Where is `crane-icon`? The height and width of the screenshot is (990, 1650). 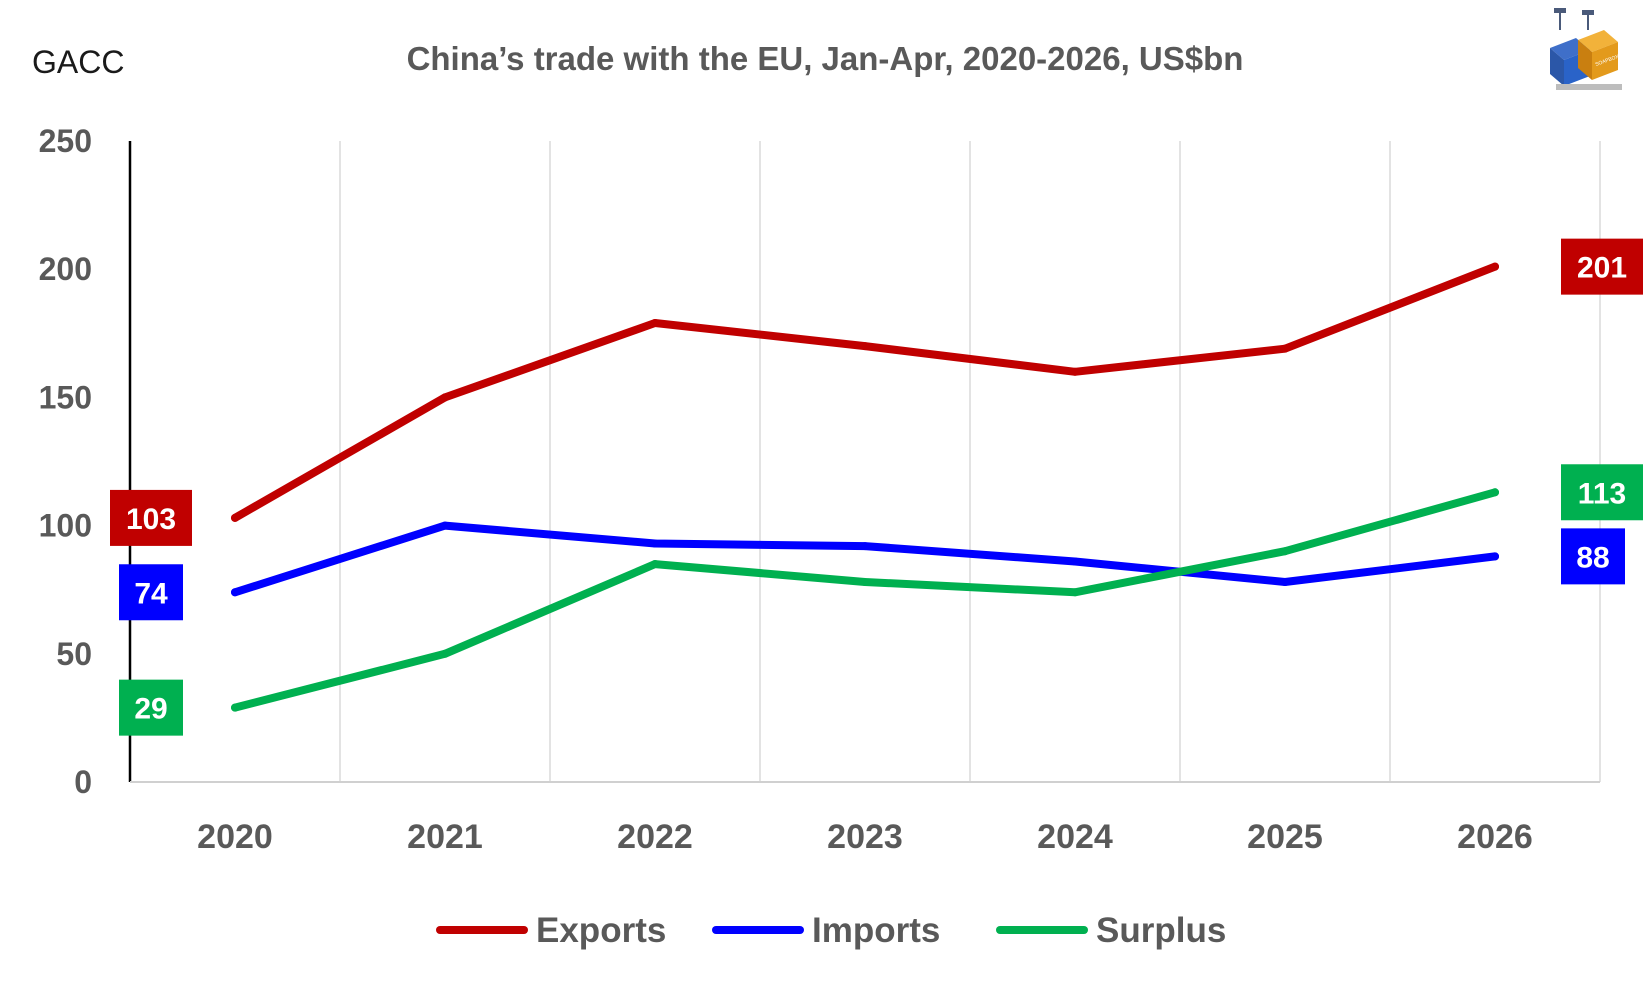 crane-icon is located at coordinates (1574, 19).